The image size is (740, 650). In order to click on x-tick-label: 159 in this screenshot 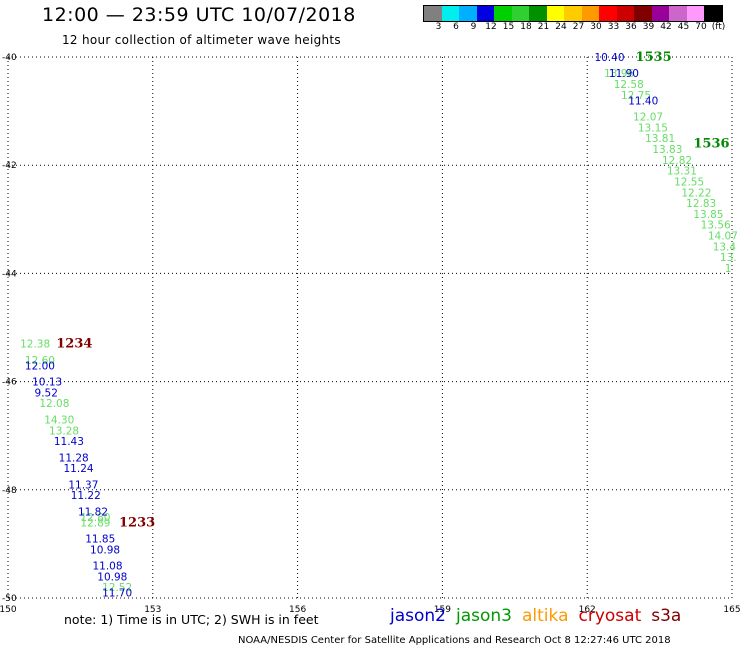, I will do `click(442, 610)`.